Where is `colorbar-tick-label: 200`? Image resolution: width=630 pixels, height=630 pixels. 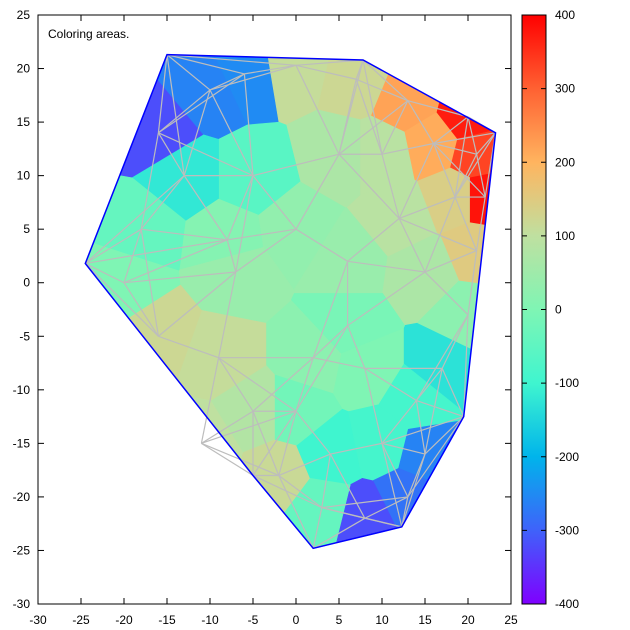
colorbar-tick-label: 200 is located at coordinates (565, 162).